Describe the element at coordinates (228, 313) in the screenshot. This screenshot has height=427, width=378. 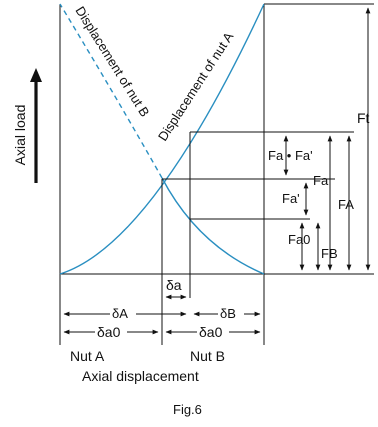
I see `delta-B-label: δB` at that location.